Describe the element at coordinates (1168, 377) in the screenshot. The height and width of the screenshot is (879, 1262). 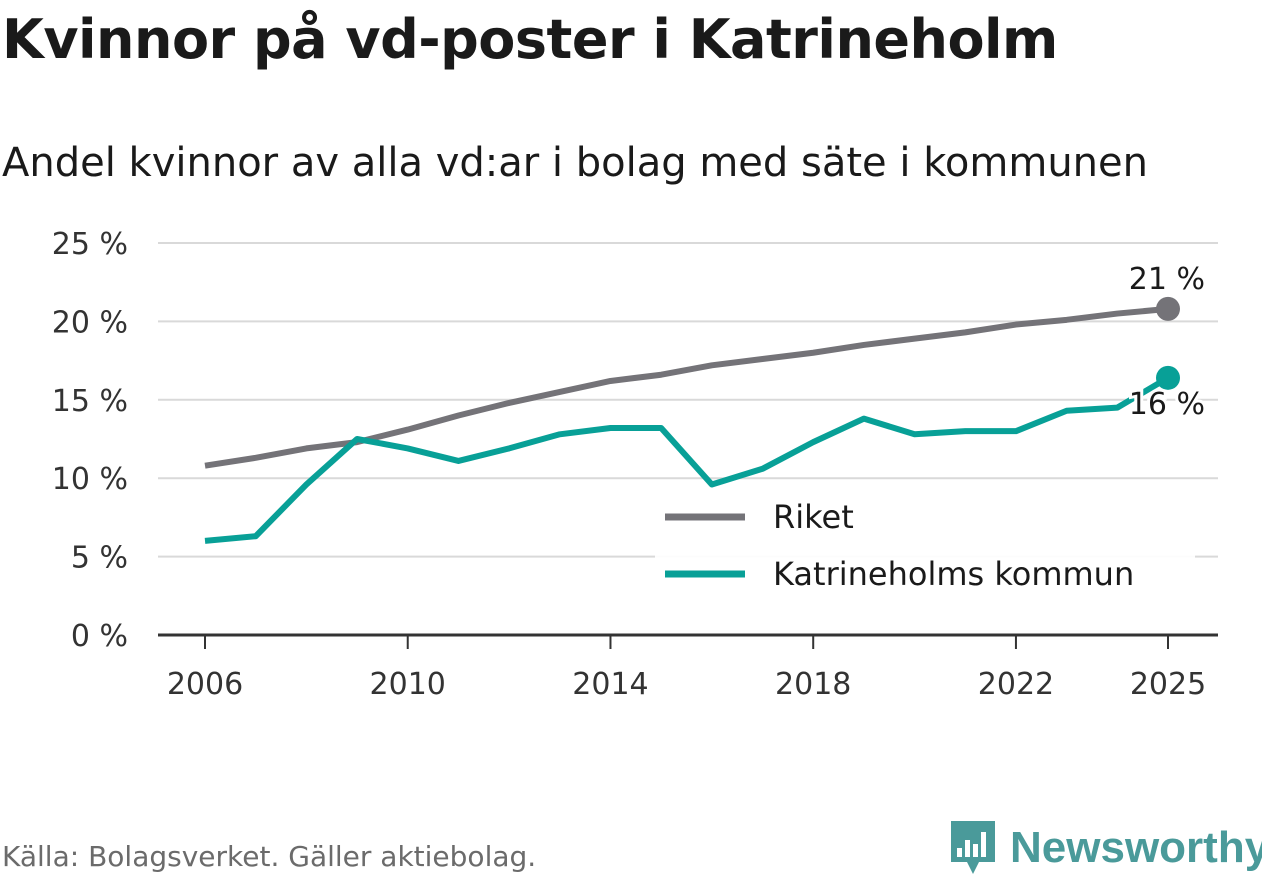
I see `end-point-katrineholm` at that location.